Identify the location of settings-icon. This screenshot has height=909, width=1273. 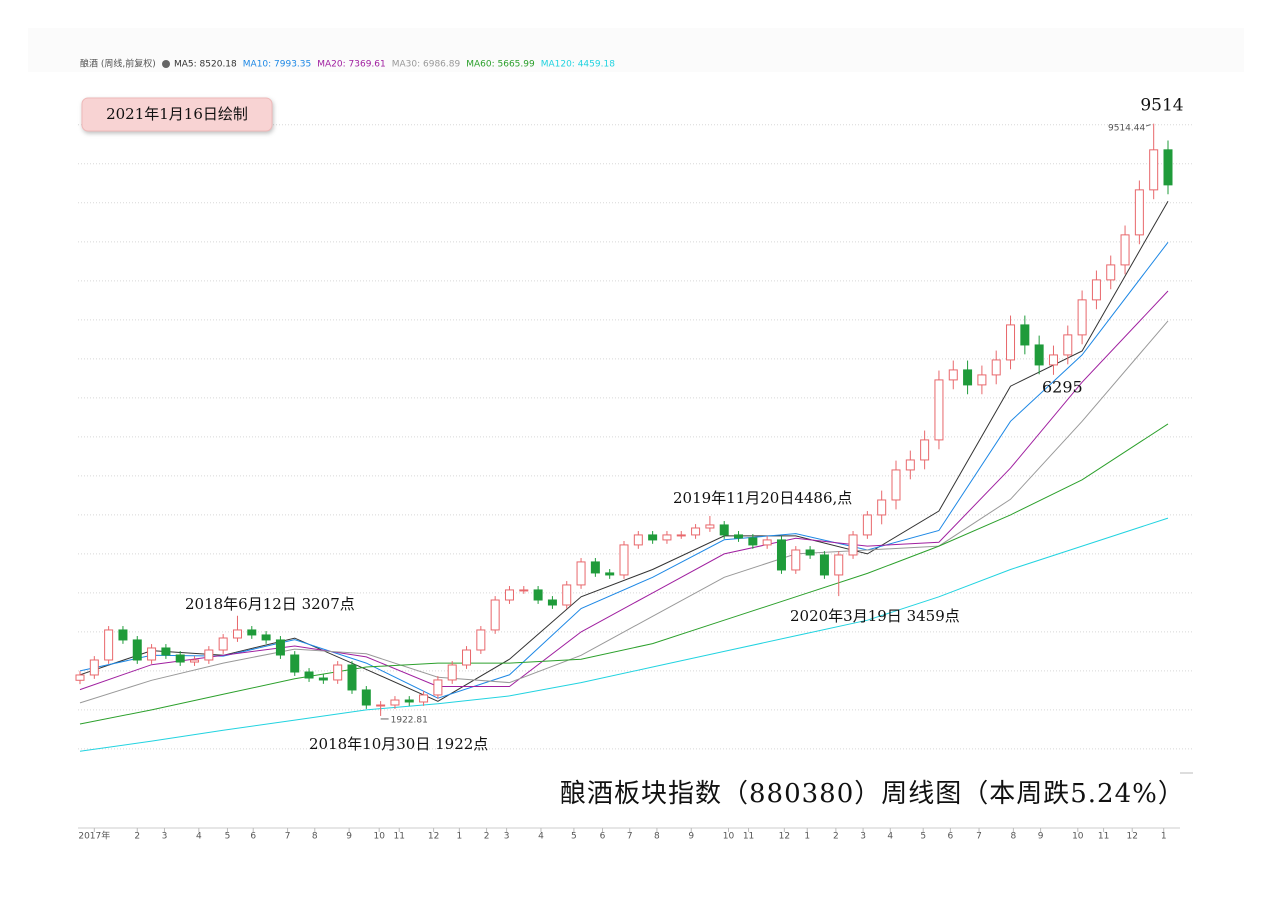
(166, 64).